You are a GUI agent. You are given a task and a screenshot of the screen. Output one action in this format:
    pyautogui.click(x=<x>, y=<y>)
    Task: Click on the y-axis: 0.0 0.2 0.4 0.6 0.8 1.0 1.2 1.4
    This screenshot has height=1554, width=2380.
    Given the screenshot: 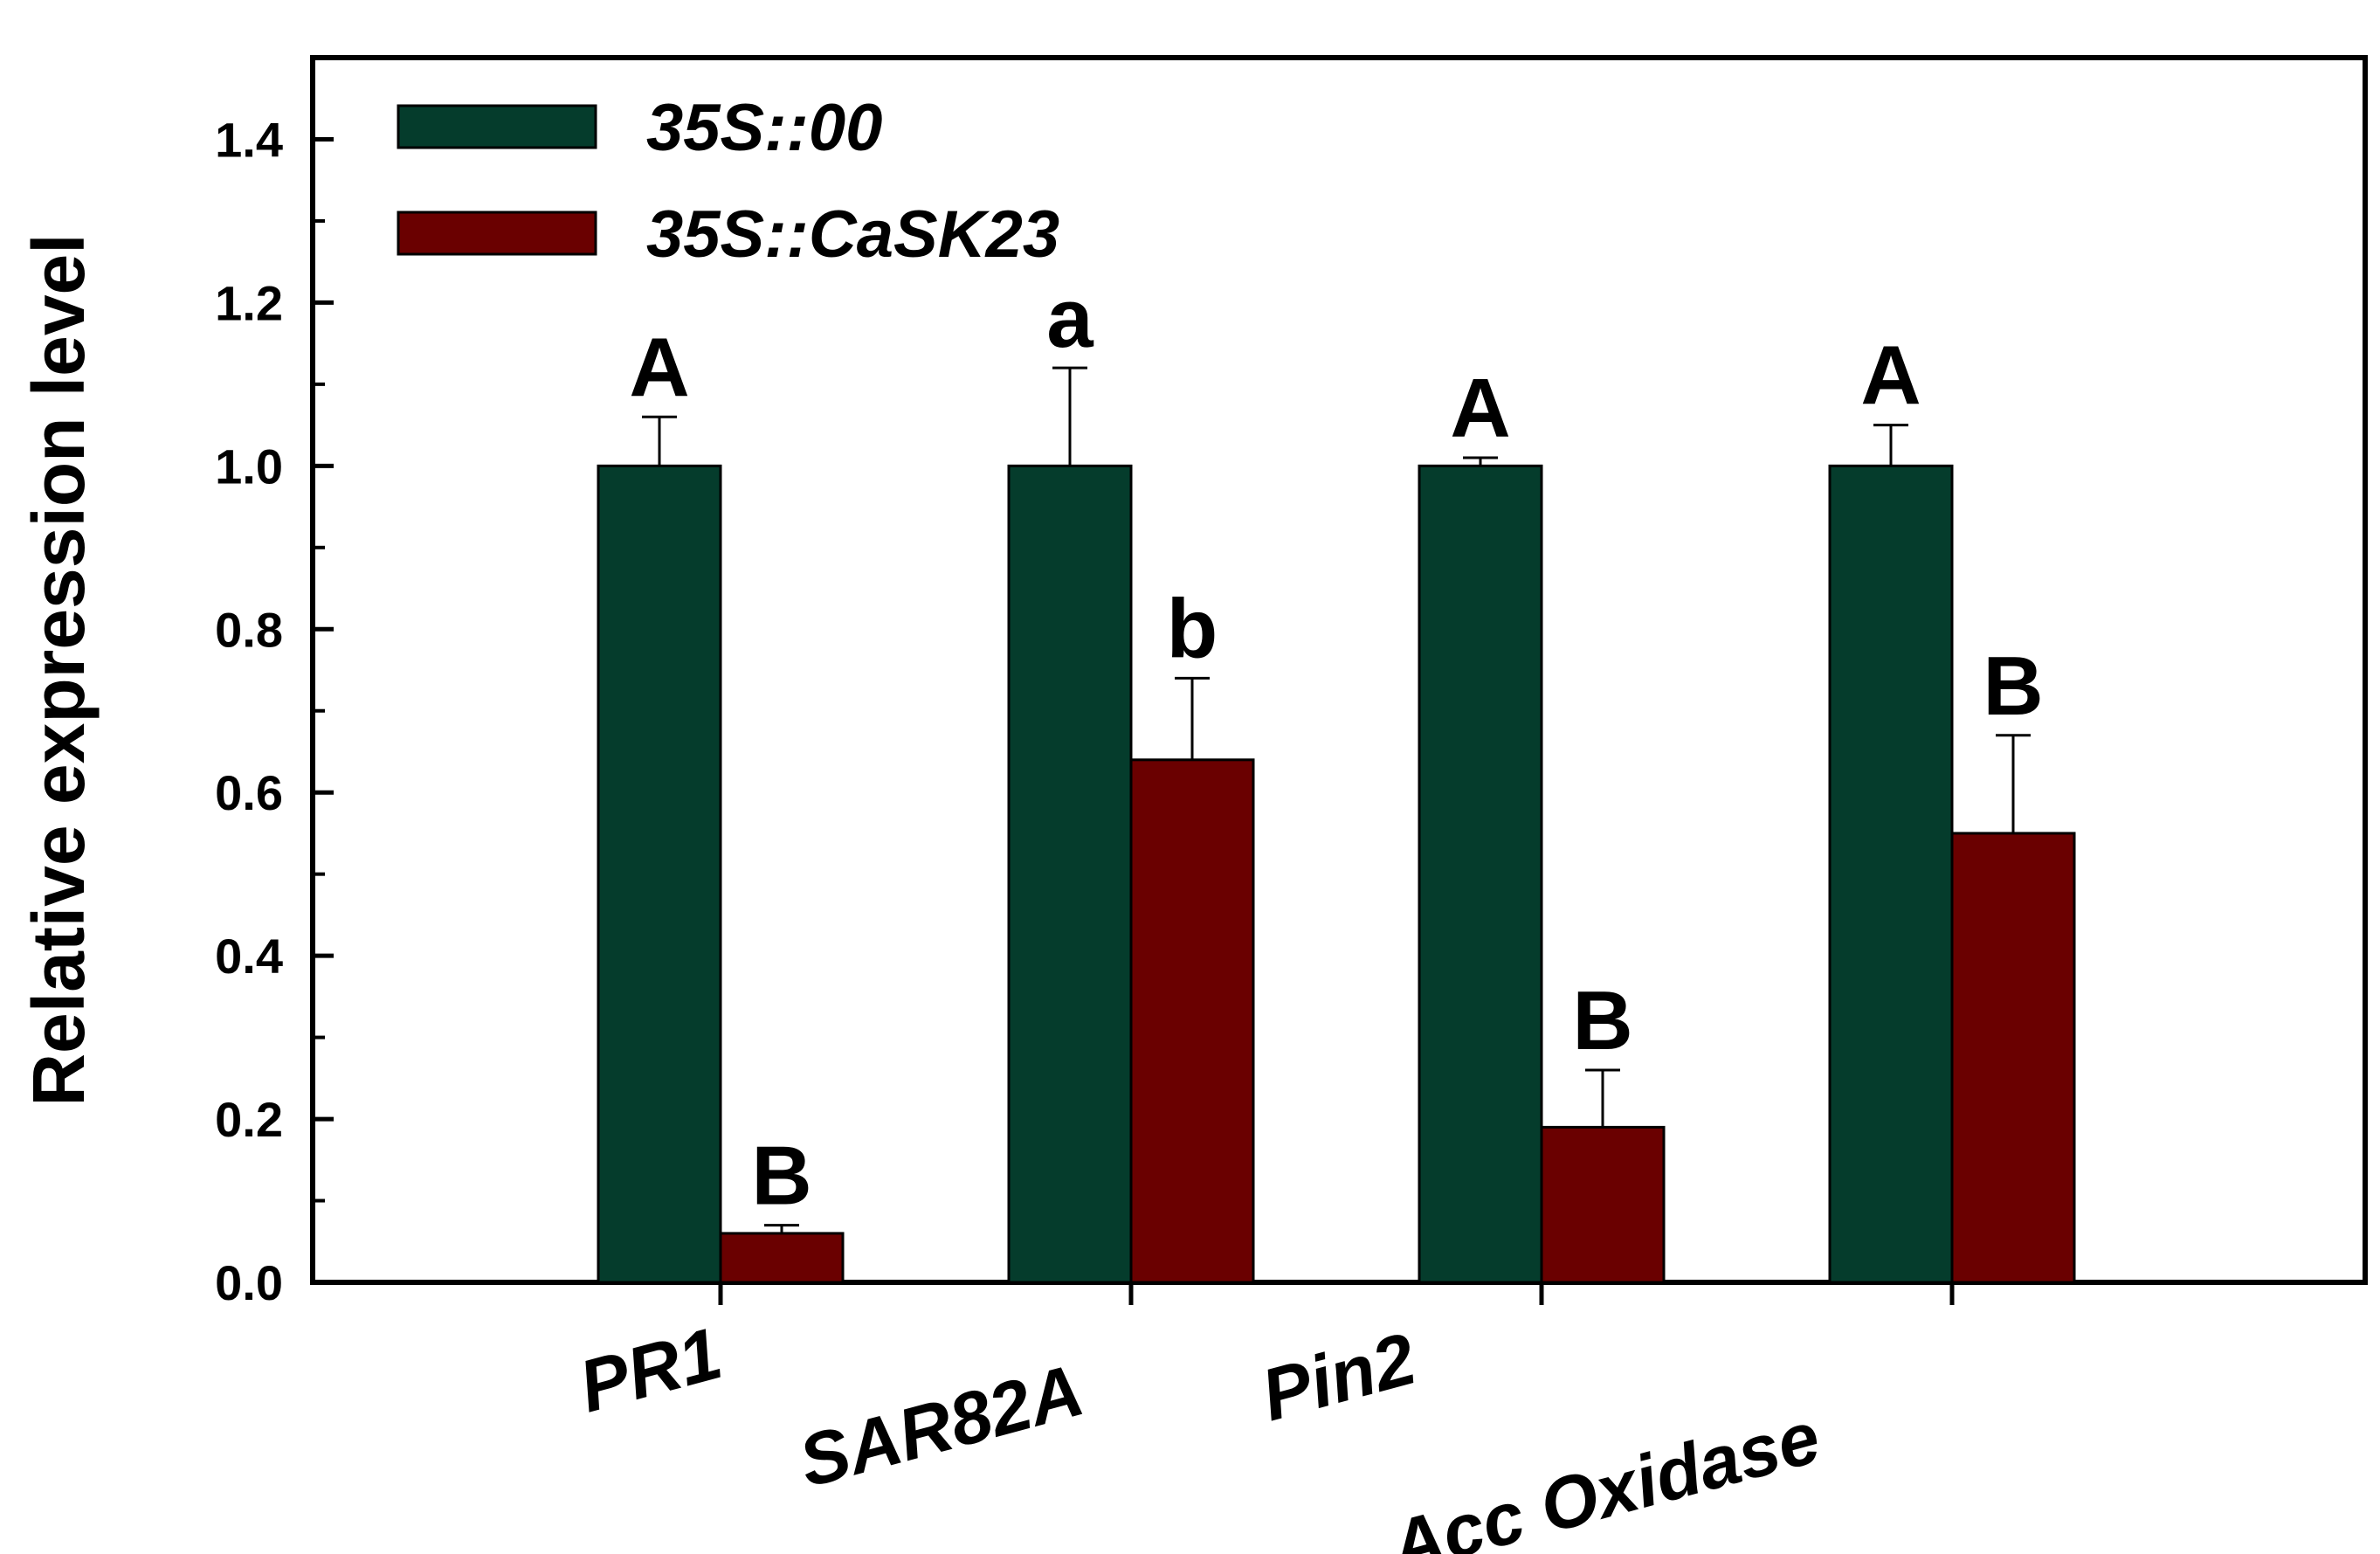 What is the action you would take?
    pyautogui.click(x=274, y=683)
    